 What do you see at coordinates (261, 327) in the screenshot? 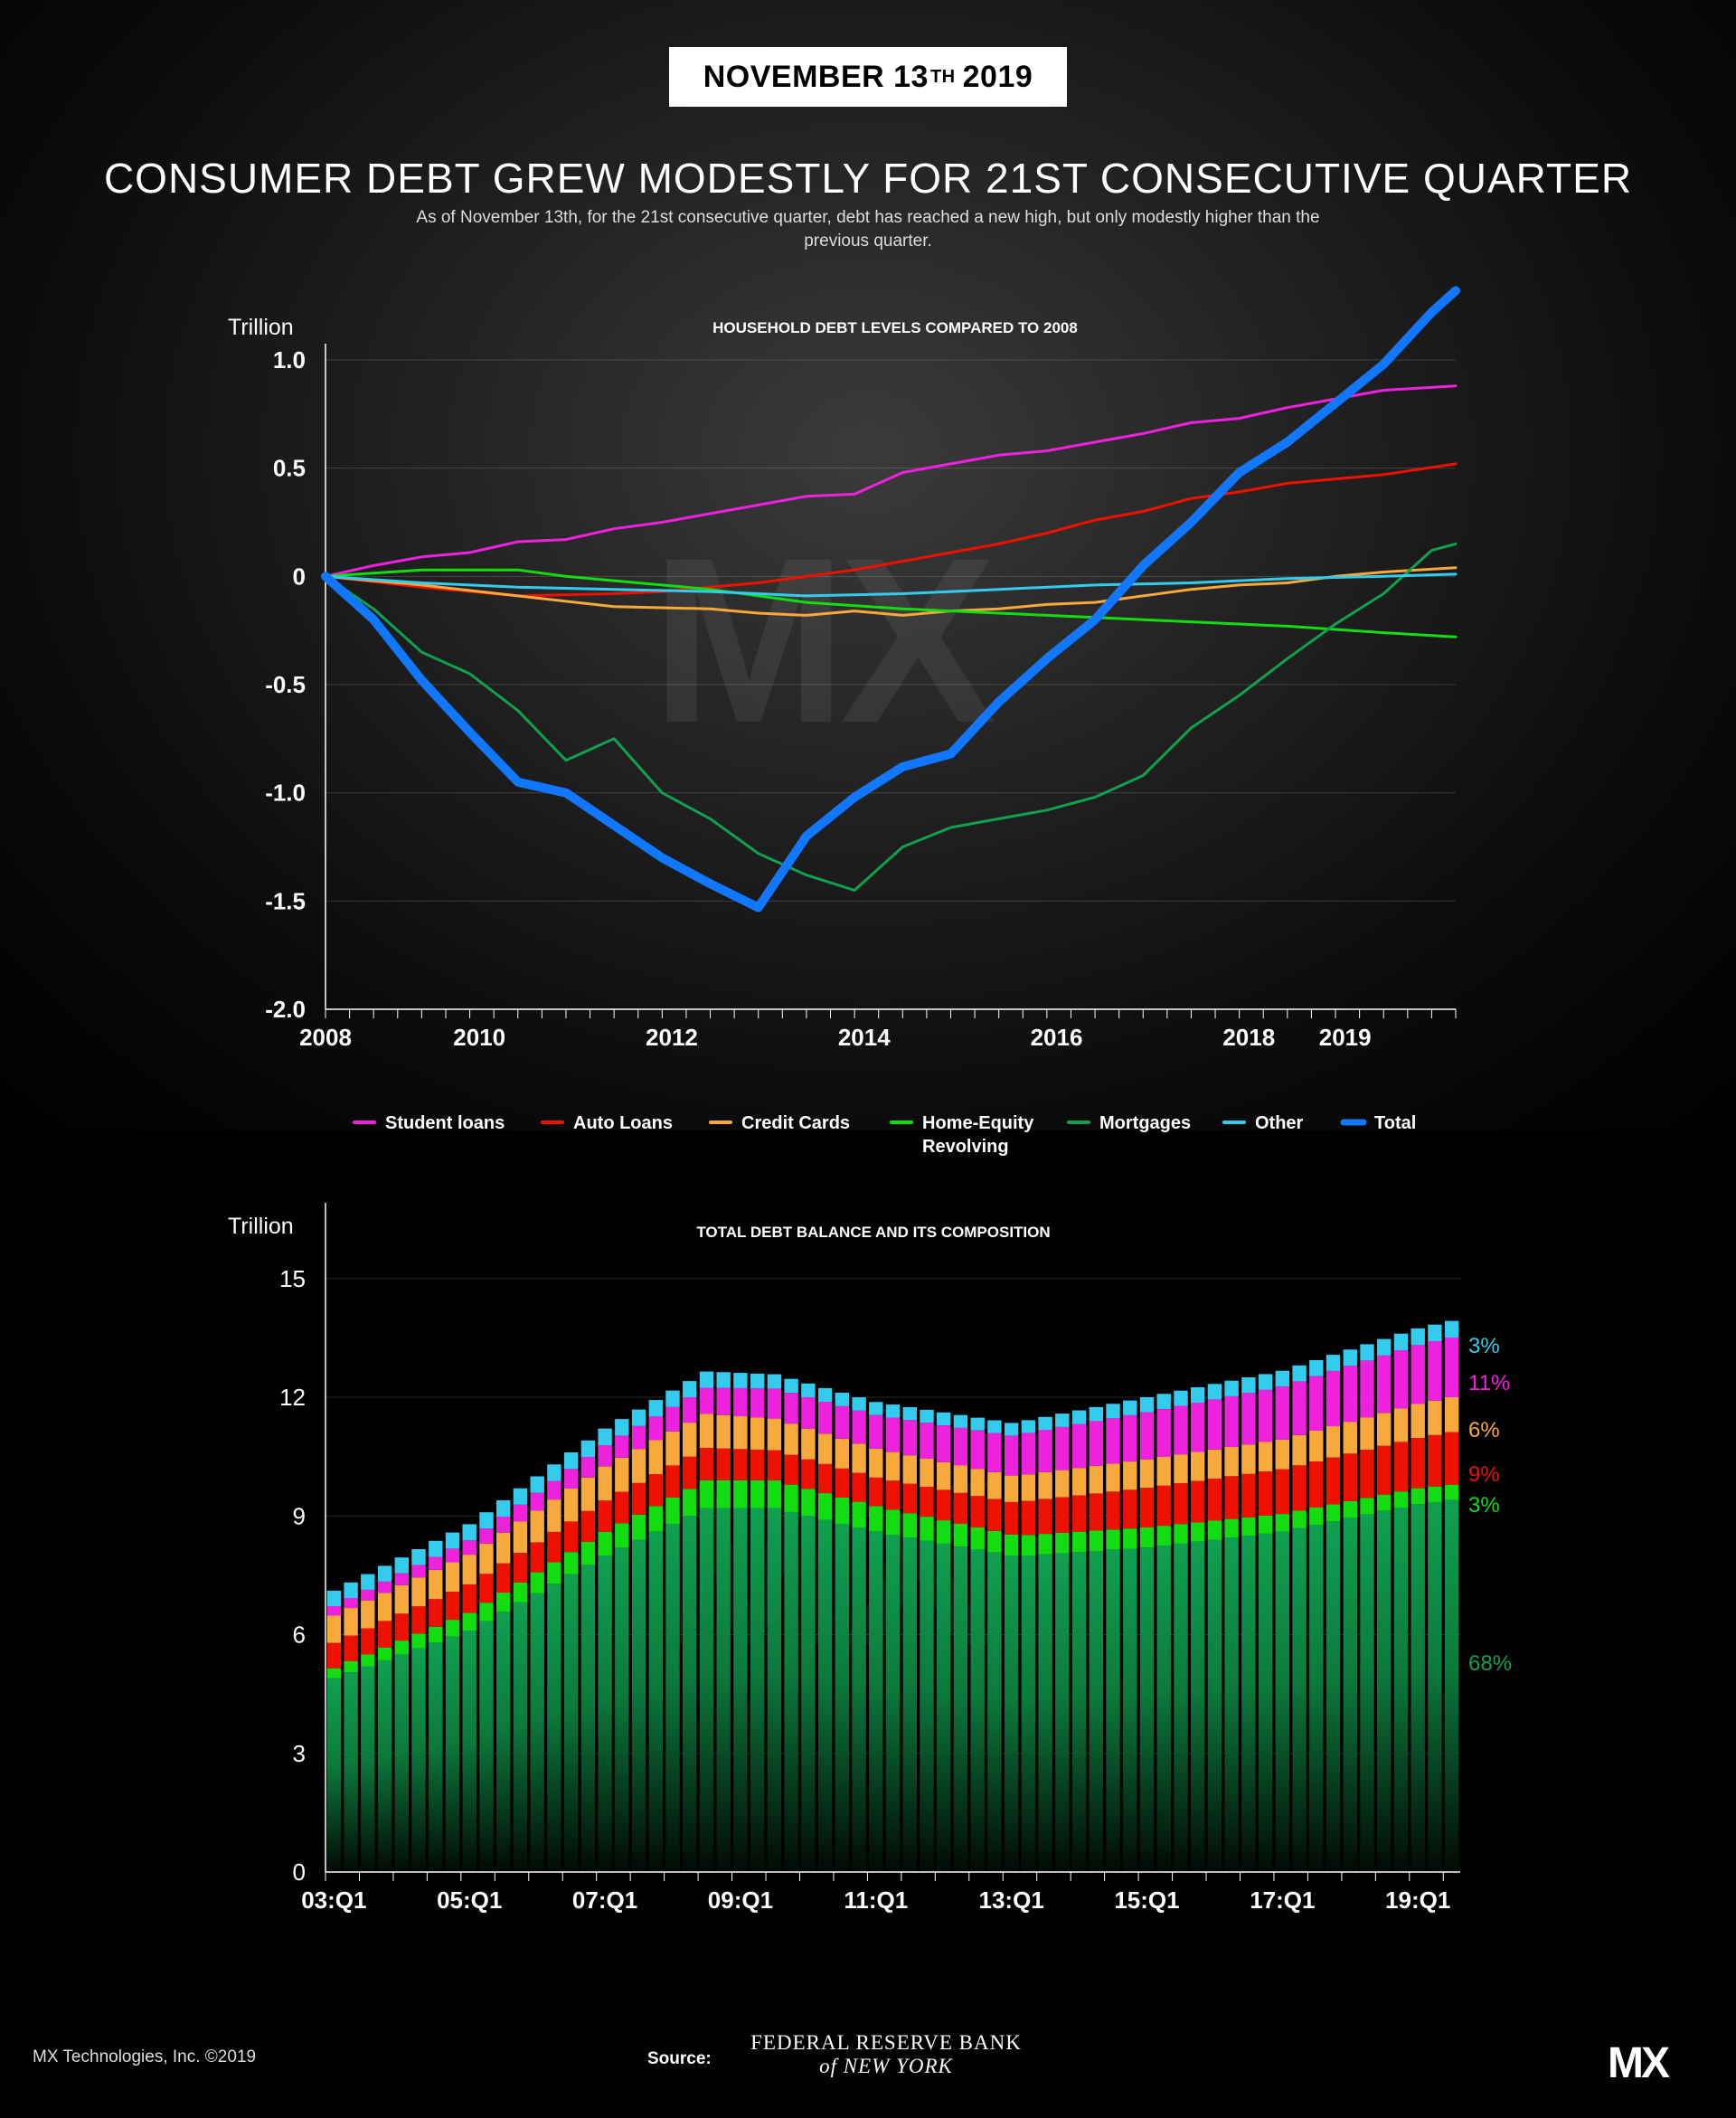
I see `line-chart-ylabel: Trillion` at bounding box center [261, 327].